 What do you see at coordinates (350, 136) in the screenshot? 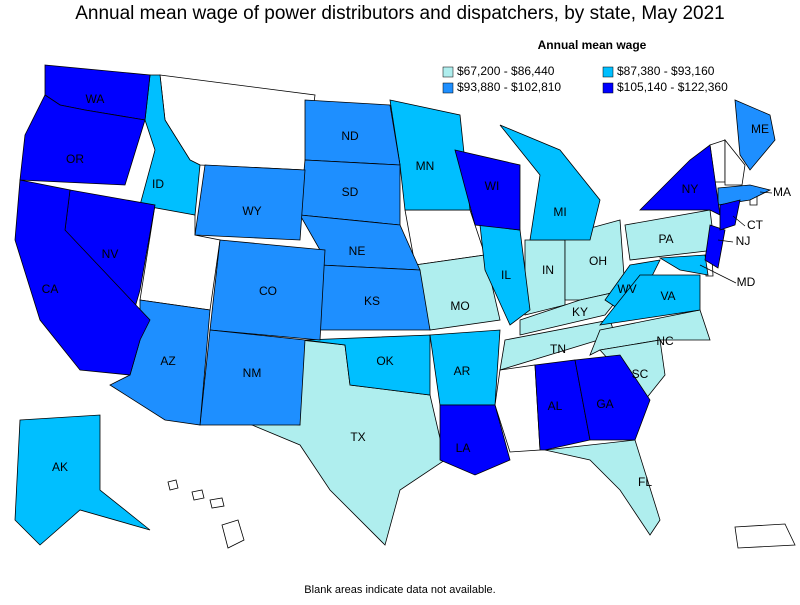
I see `state-label: ND` at bounding box center [350, 136].